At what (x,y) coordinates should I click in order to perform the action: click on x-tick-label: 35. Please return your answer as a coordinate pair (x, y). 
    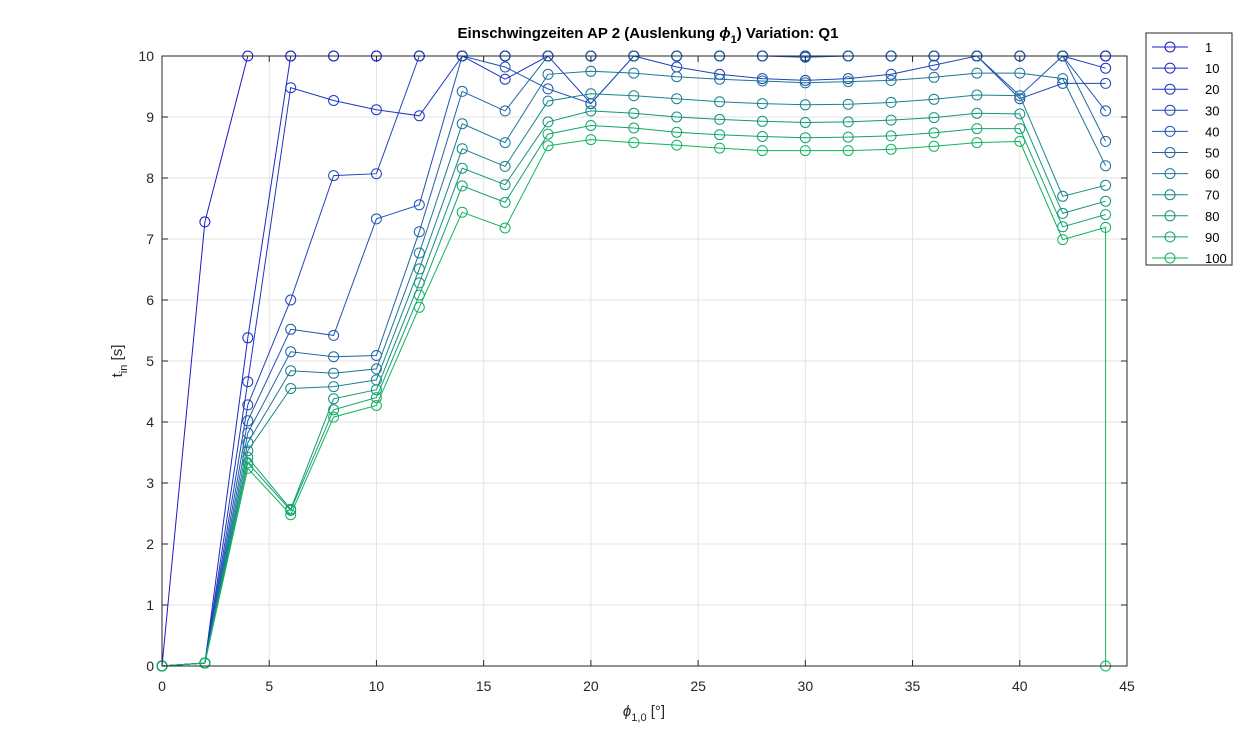
    Looking at the image, I should click on (913, 686).